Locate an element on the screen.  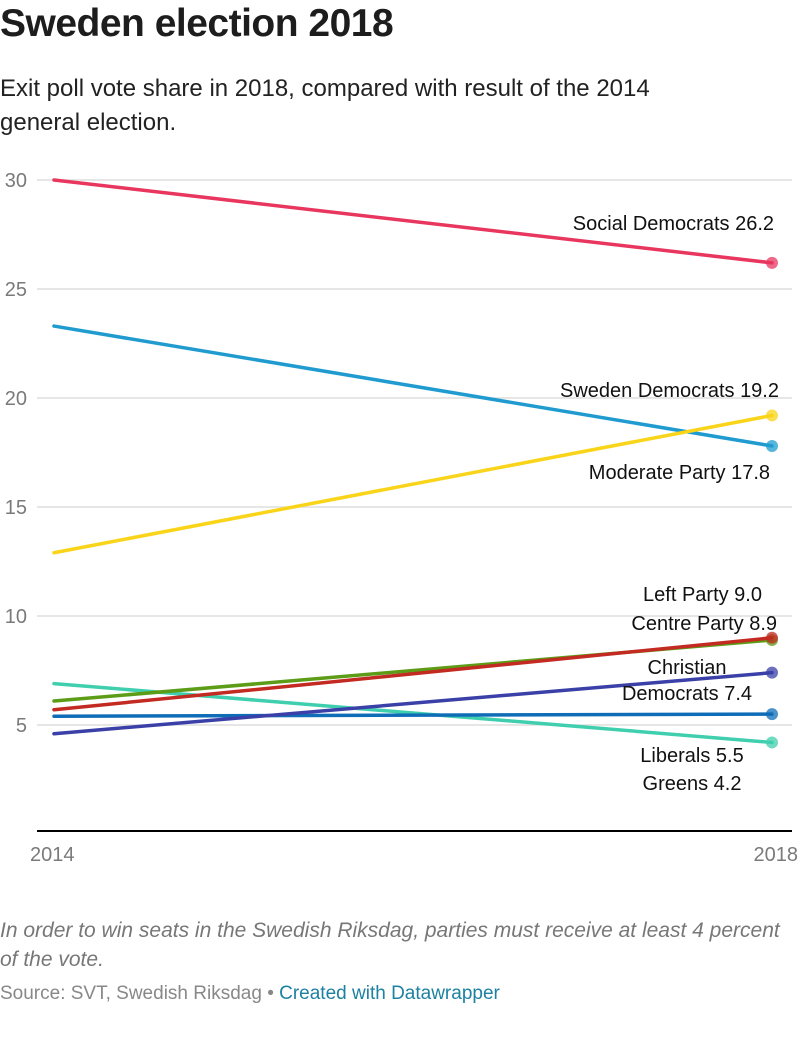
series-label: Moderate Party 17.8 is located at coordinates (679, 473).